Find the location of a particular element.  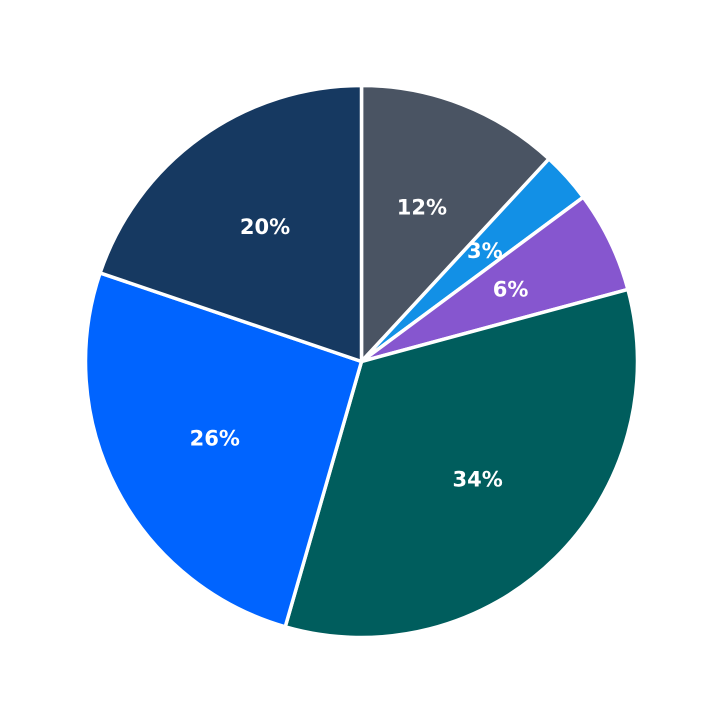

slice-label-6: 6% is located at coordinates (511, 289).